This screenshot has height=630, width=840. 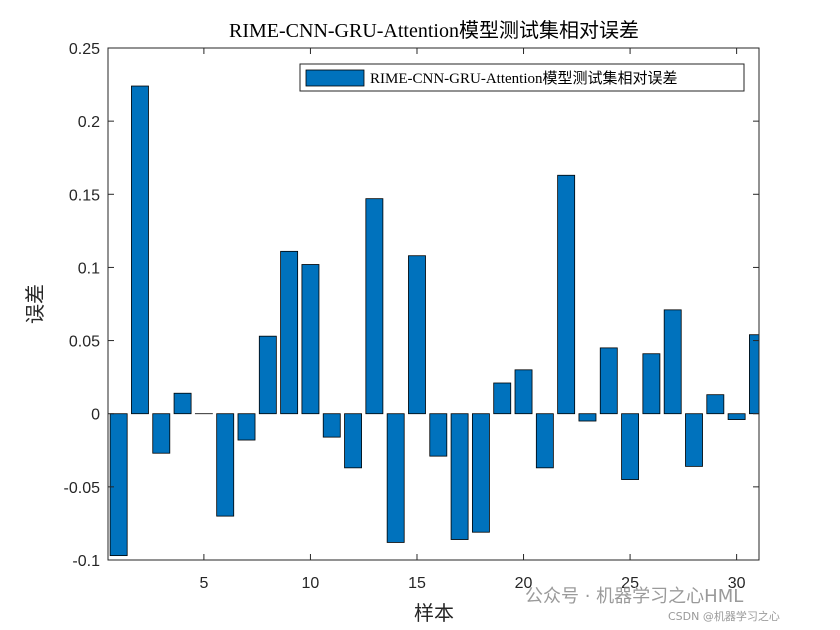 I want to click on y-tick-label: 0.15, so click(x=84, y=195).